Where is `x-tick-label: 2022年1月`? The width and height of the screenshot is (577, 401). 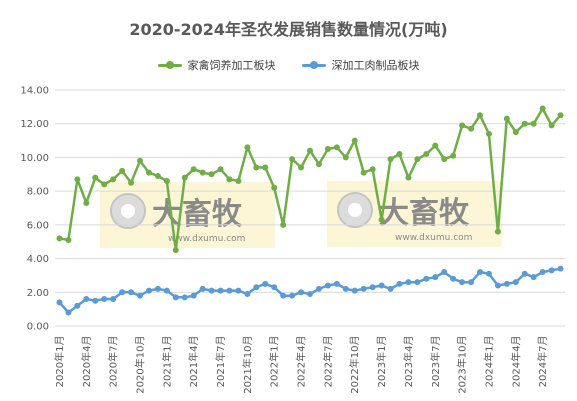
x-tick-label: 2022年1月 is located at coordinates (274, 362).